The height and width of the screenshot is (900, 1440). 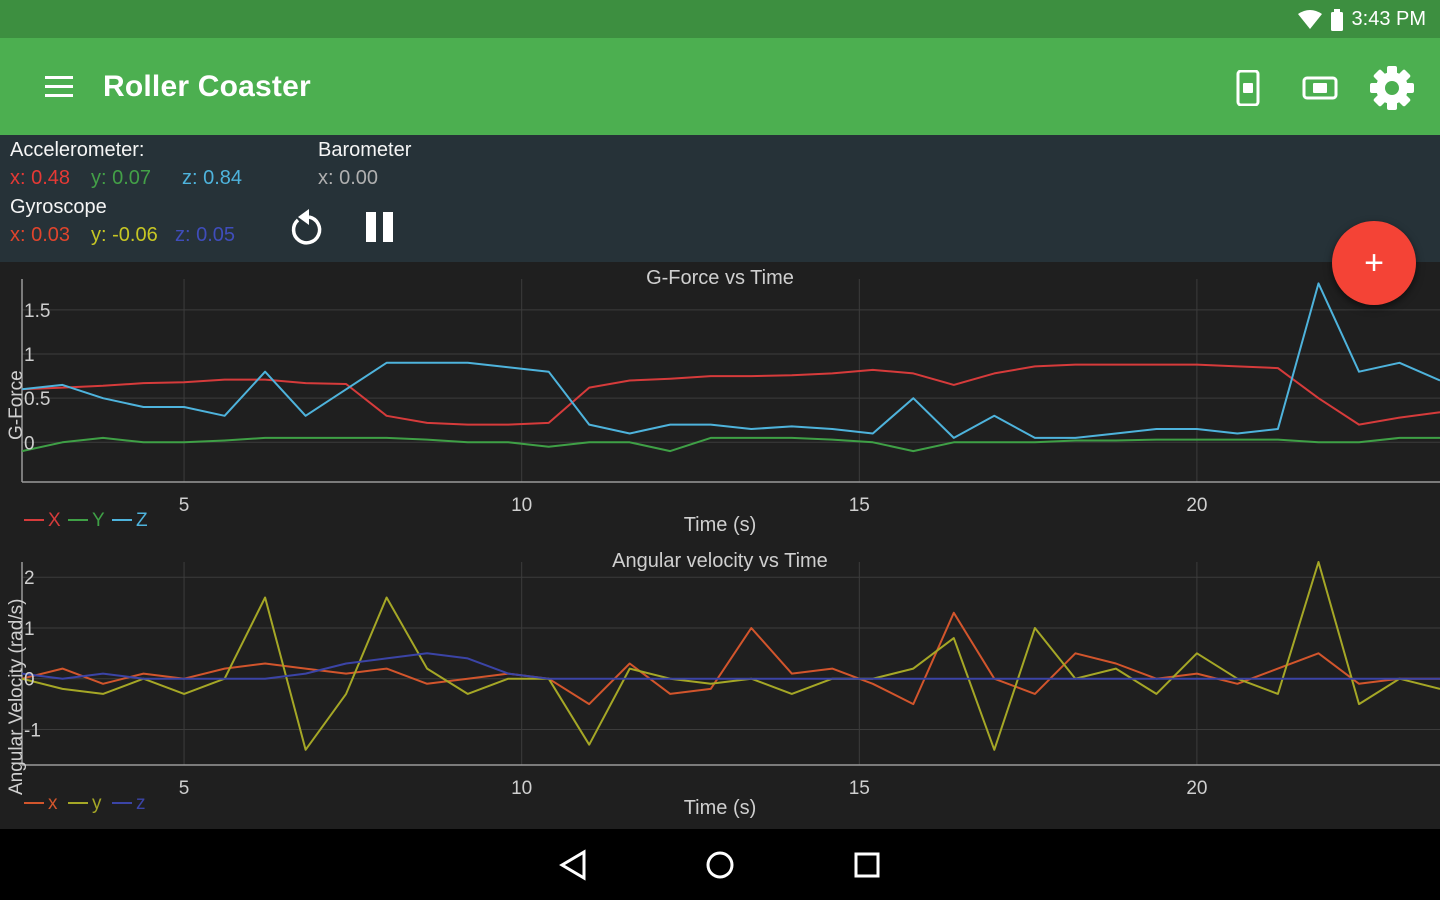 What do you see at coordinates (365, 150) in the screenshot?
I see `barometer-label: Barometer` at bounding box center [365, 150].